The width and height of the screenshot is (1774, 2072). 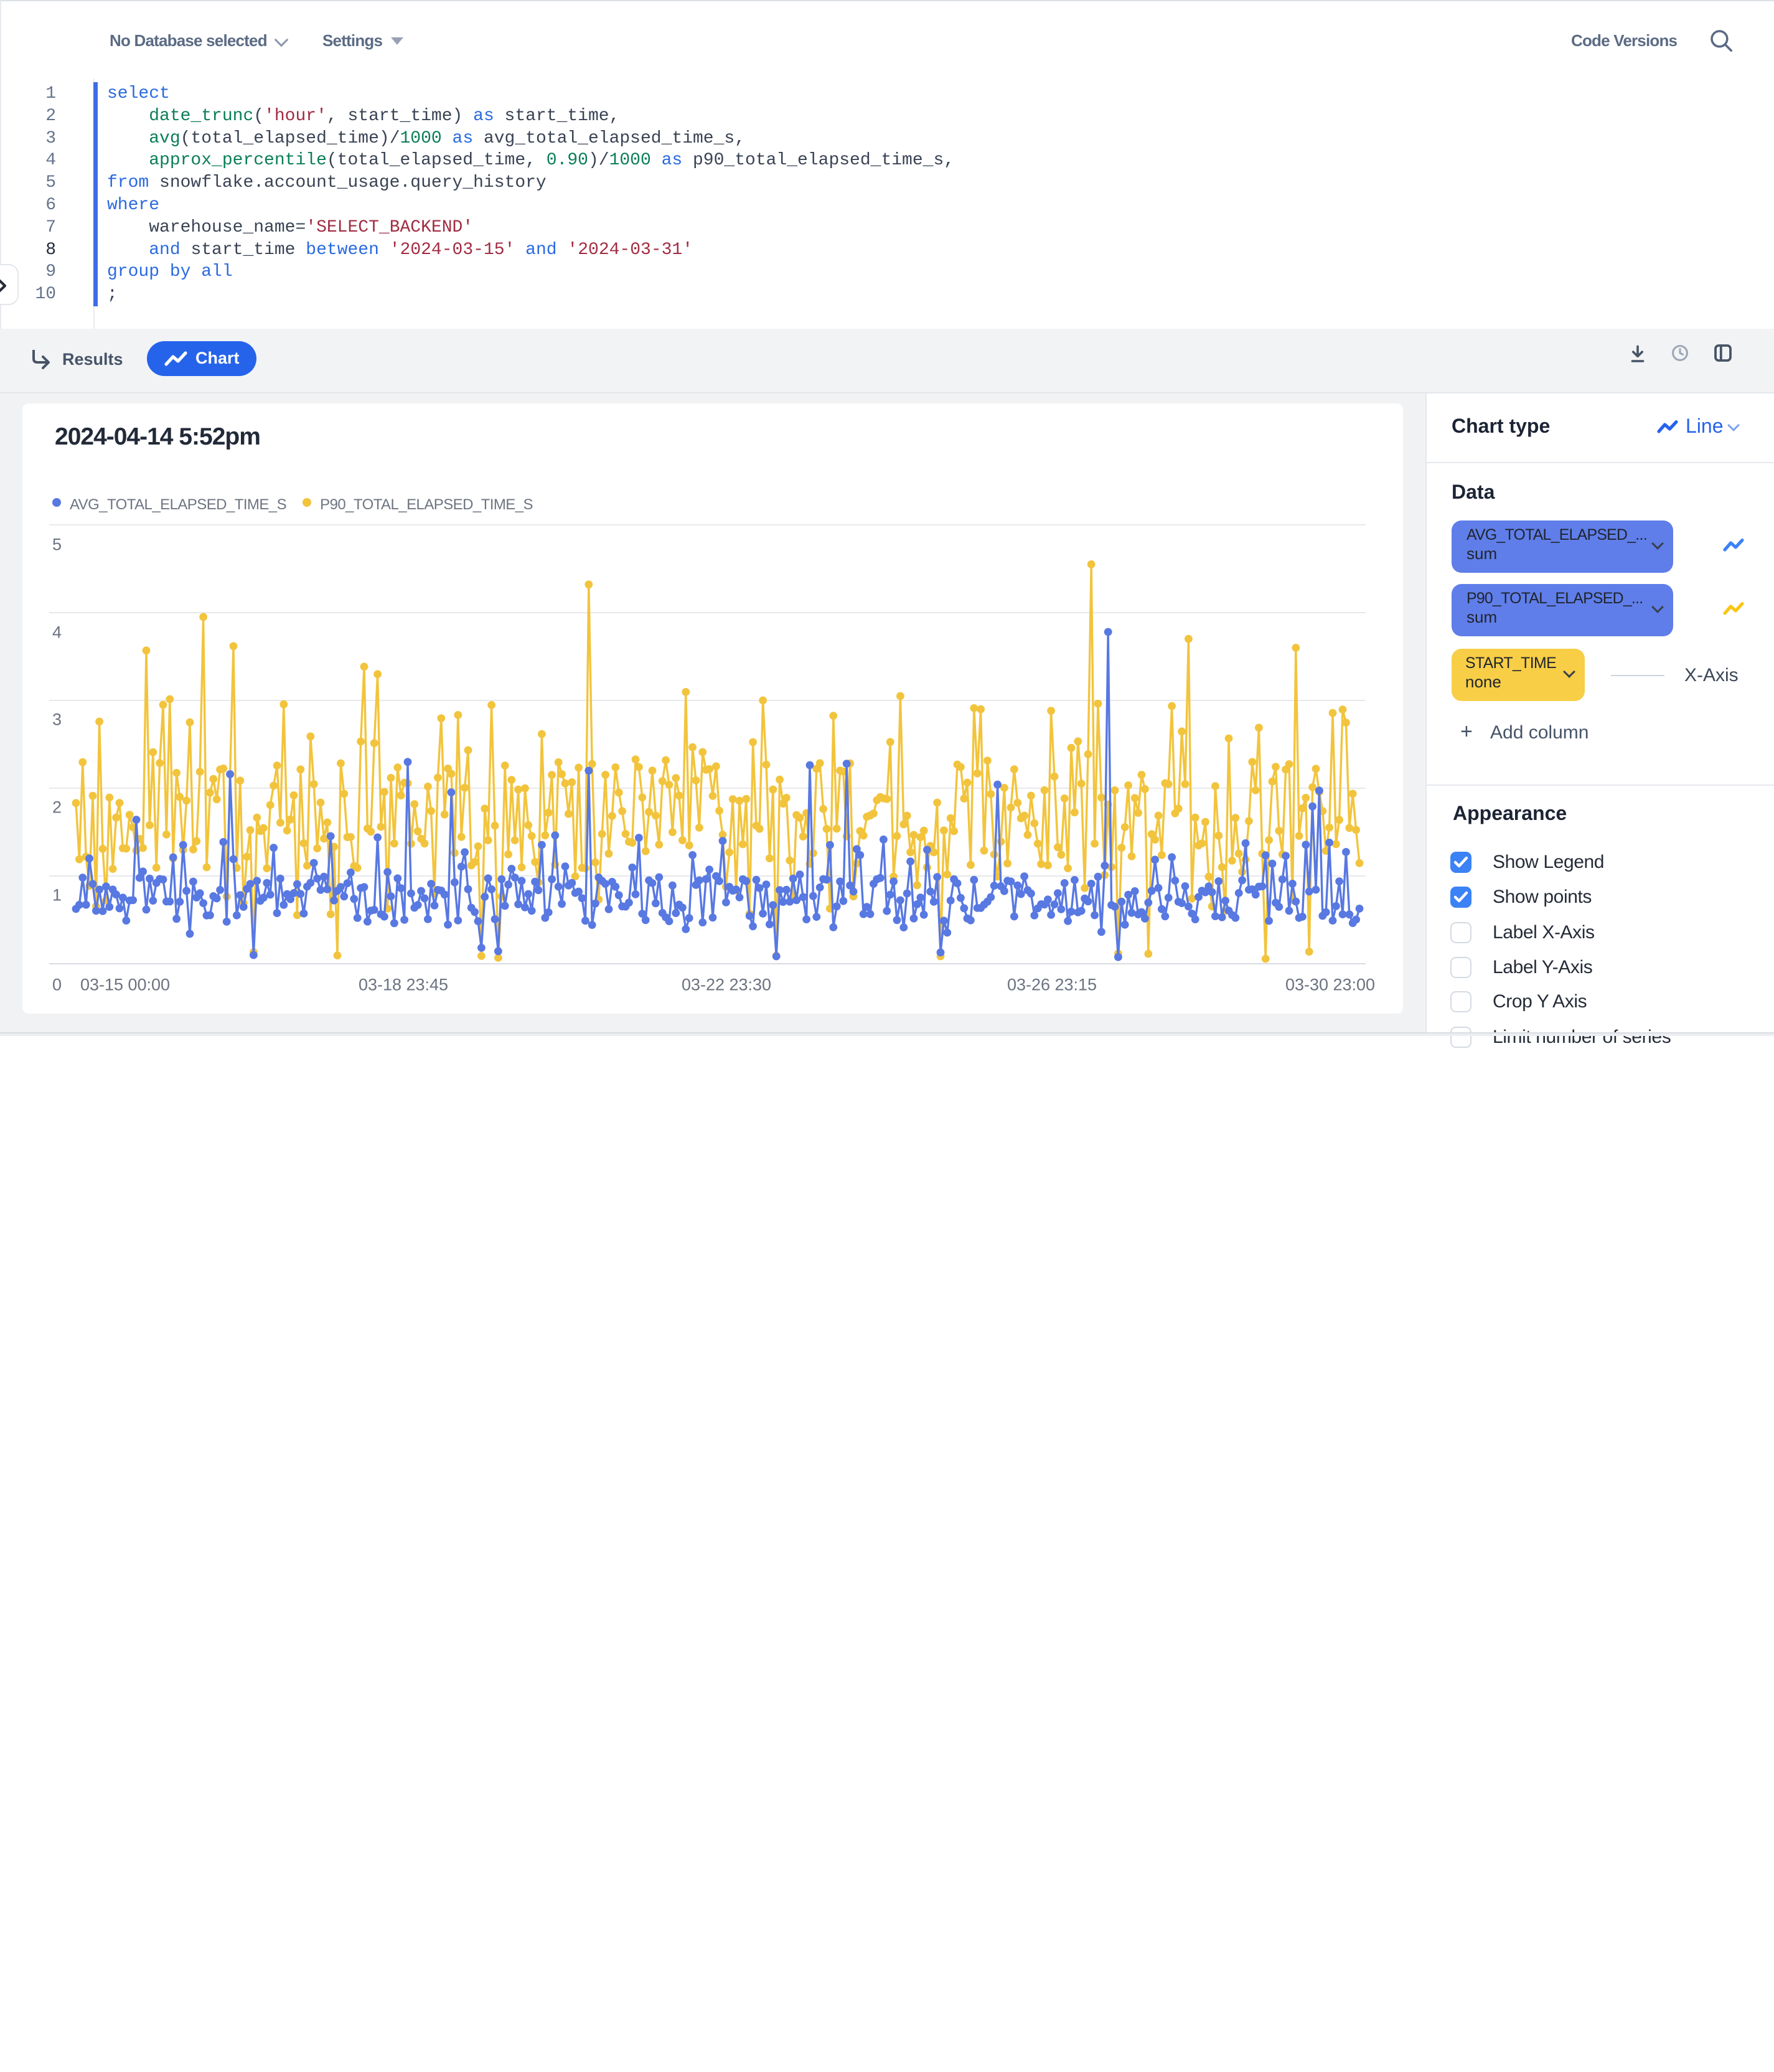 What do you see at coordinates (57, 632) in the screenshot?
I see `svg-text: 4` at bounding box center [57, 632].